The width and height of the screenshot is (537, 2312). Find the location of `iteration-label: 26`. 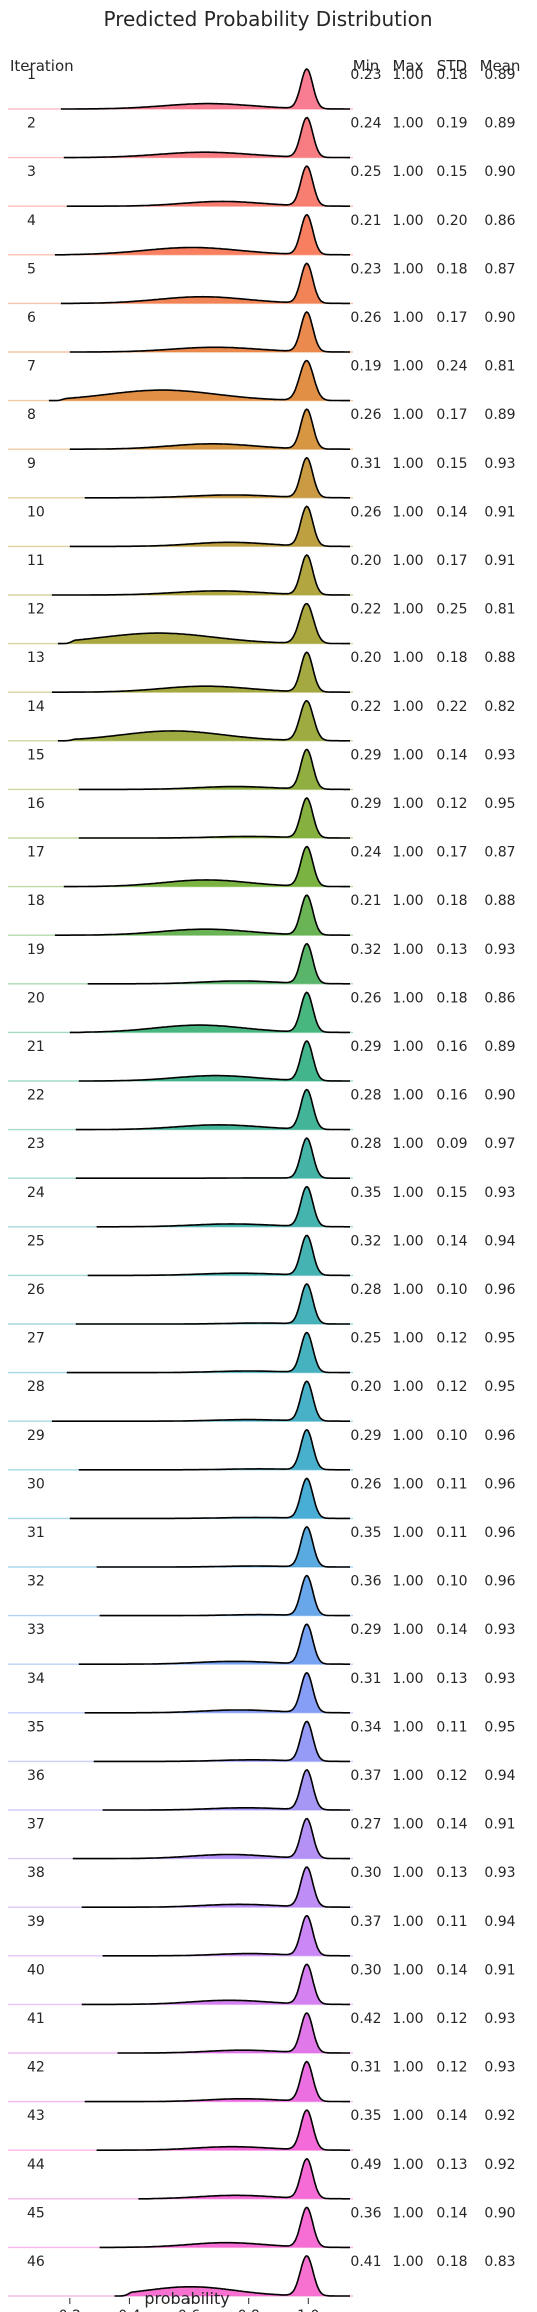

iteration-label: 26 is located at coordinates (36, 1290).